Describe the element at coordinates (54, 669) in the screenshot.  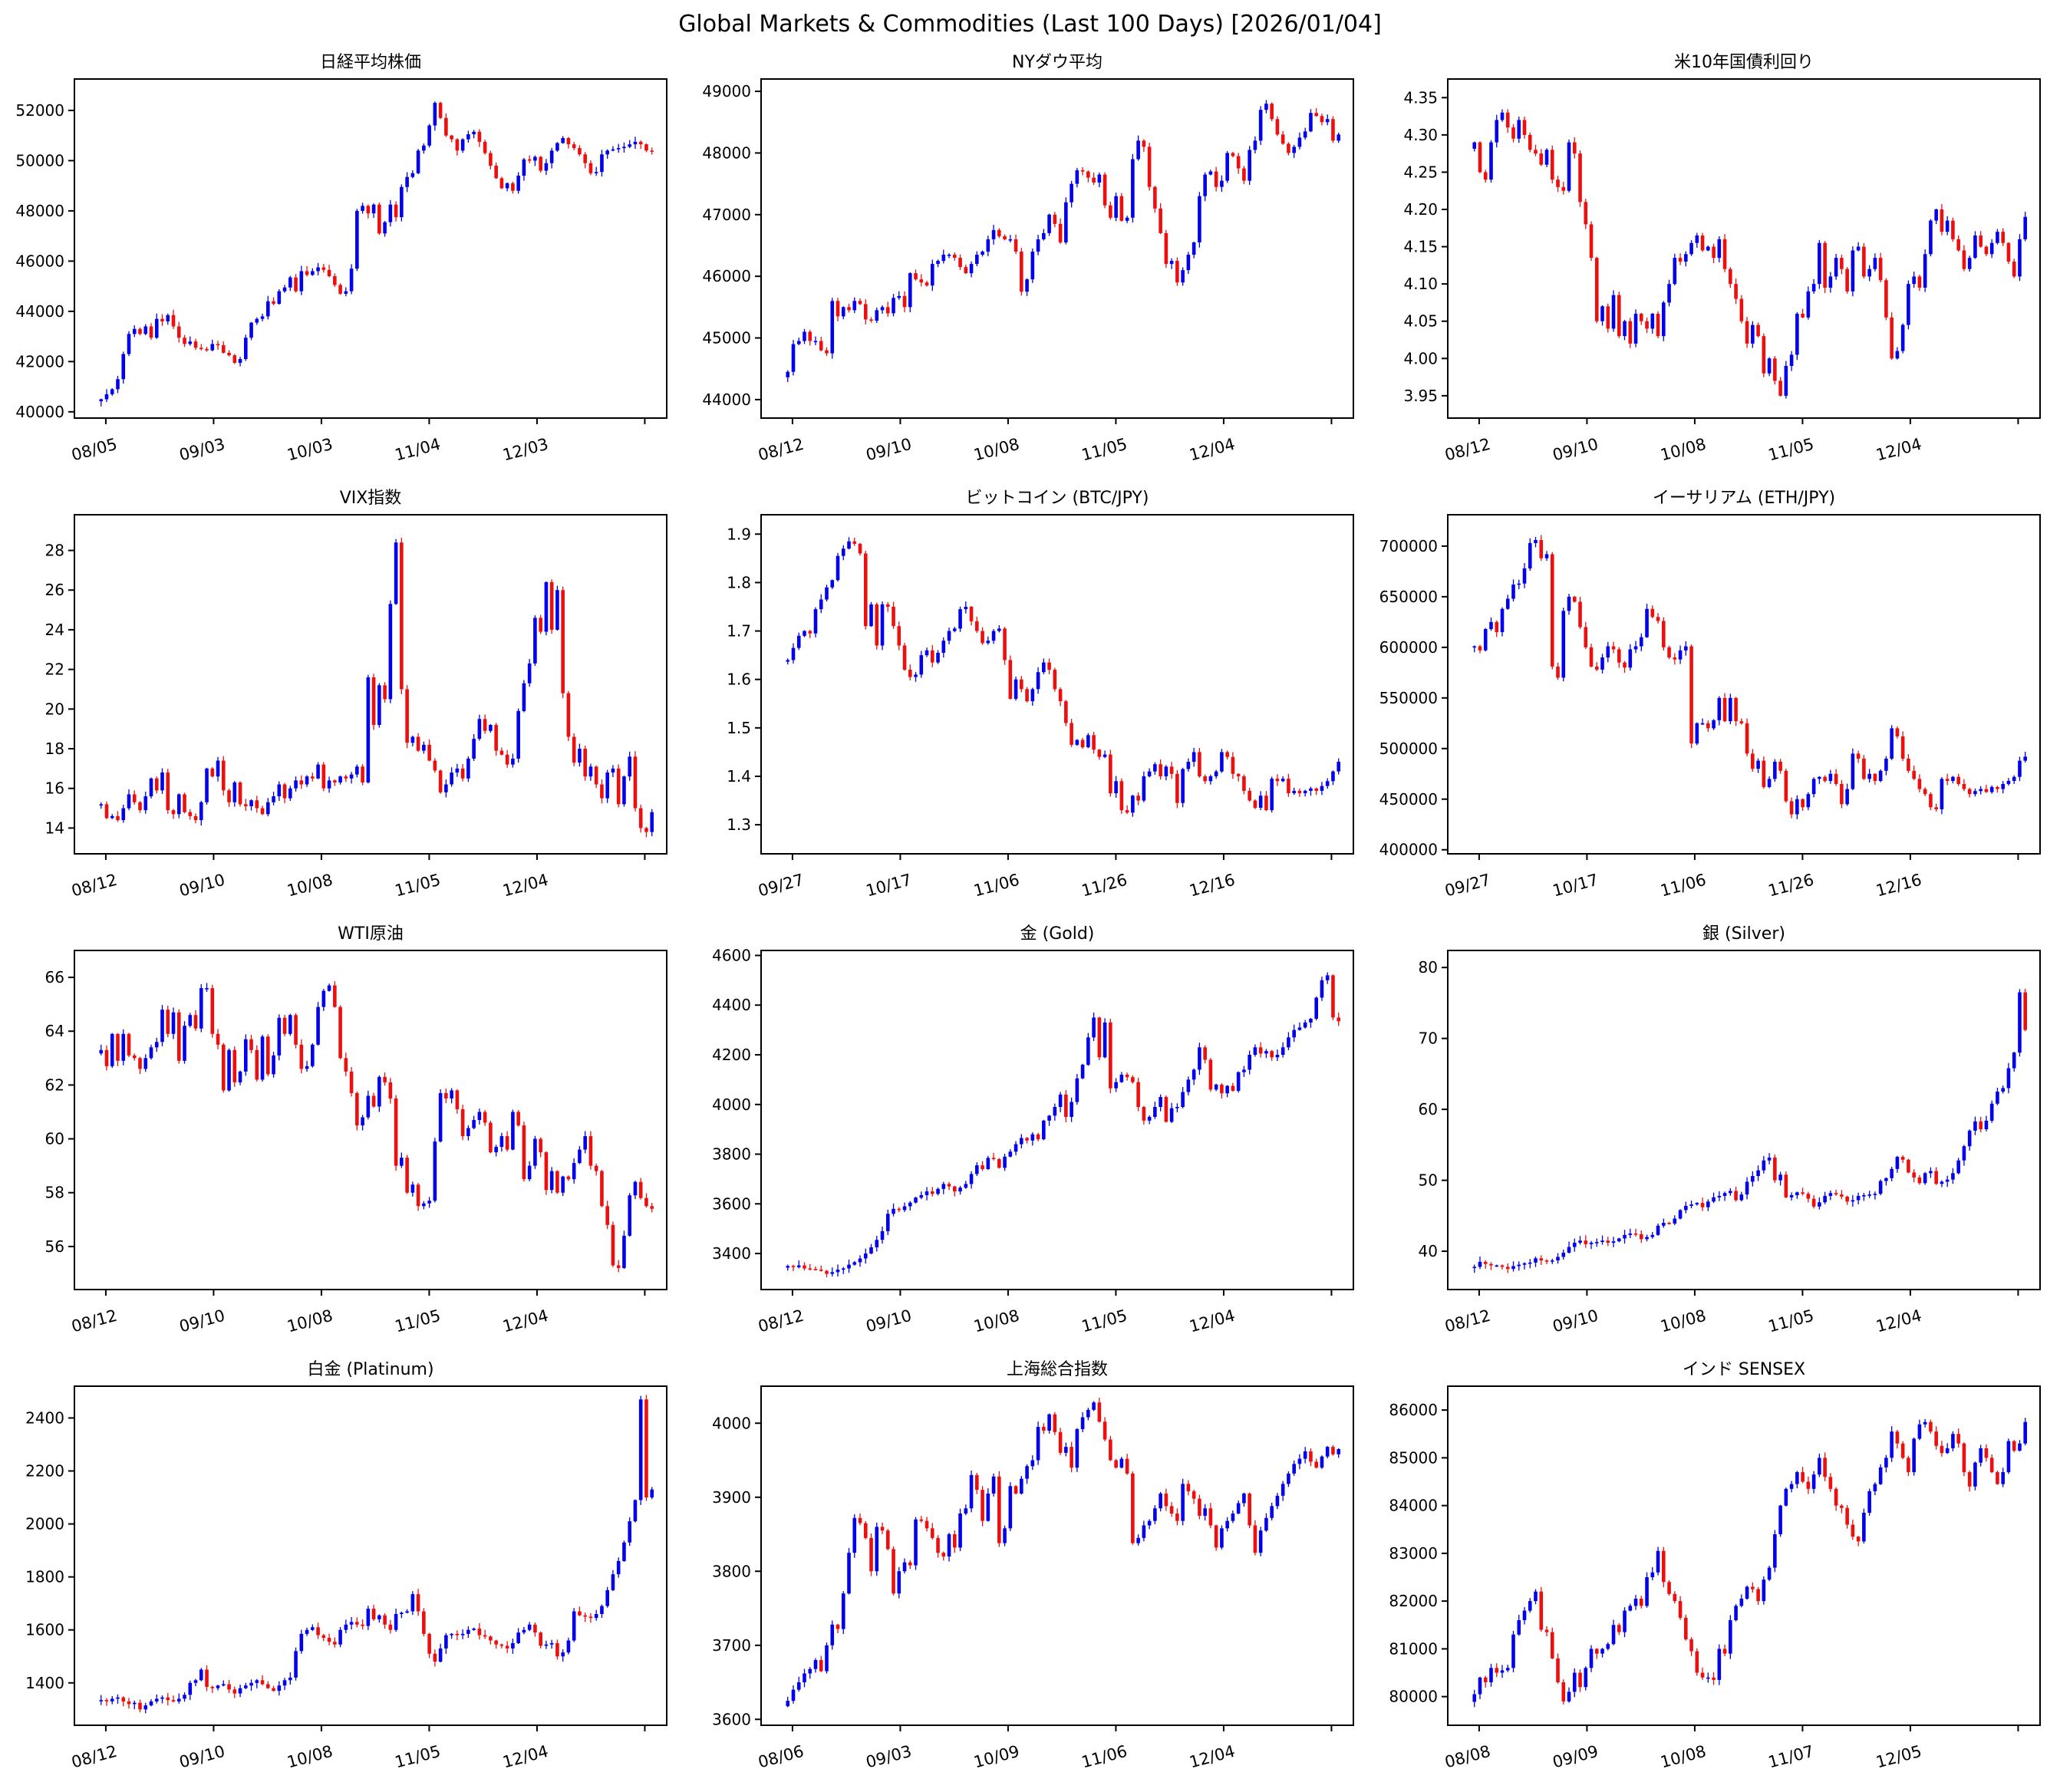
I see `svg-text: 22` at that location.